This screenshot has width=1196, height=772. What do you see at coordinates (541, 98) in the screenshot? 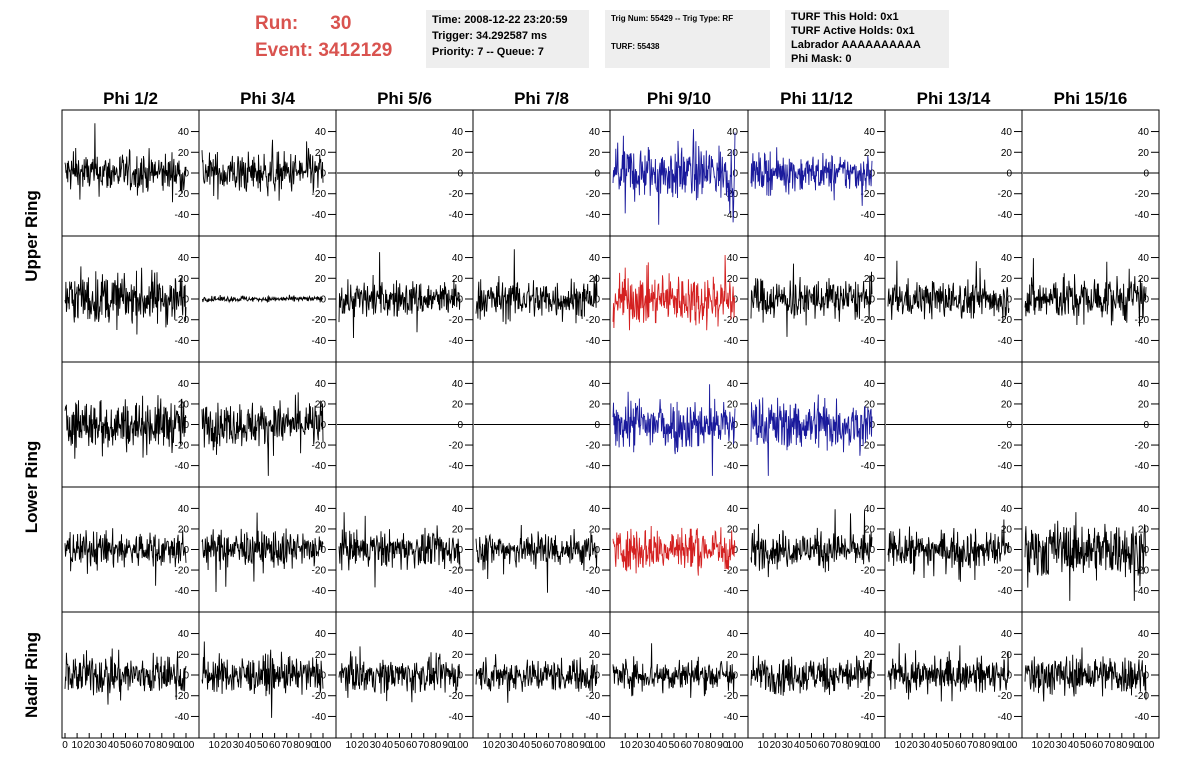
I see `column-label: Phi 7/8` at bounding box center [541, 98].